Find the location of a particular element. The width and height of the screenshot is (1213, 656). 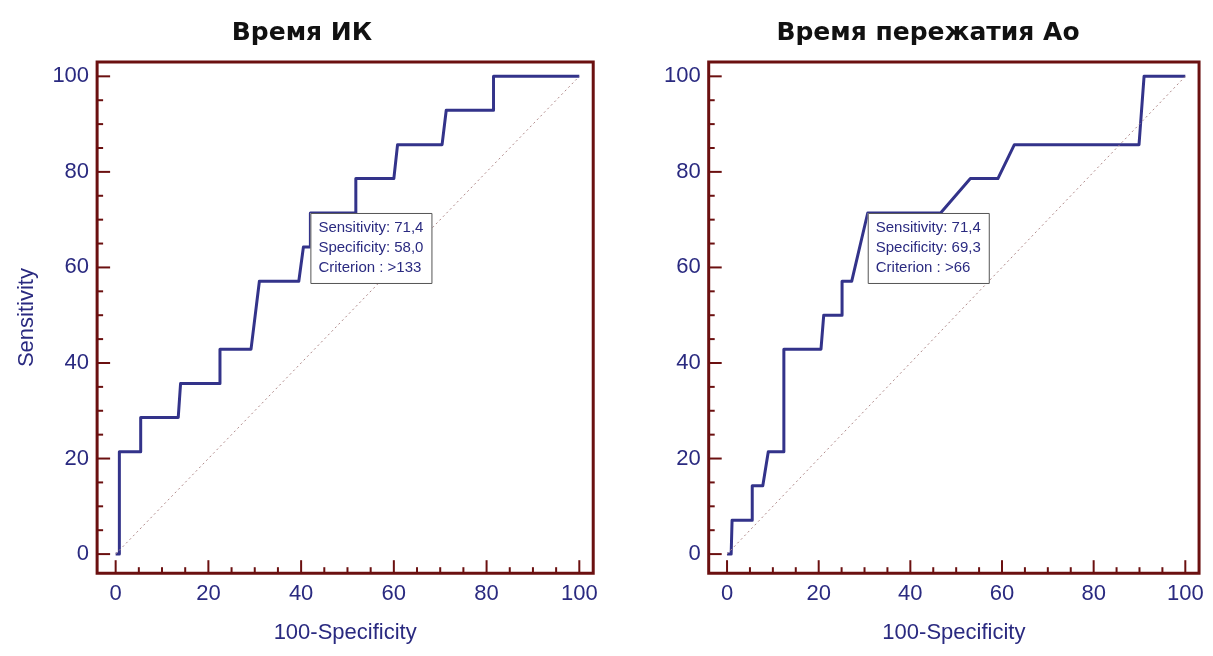

chart-title: Время ИК is located at coordinates (302, 31).